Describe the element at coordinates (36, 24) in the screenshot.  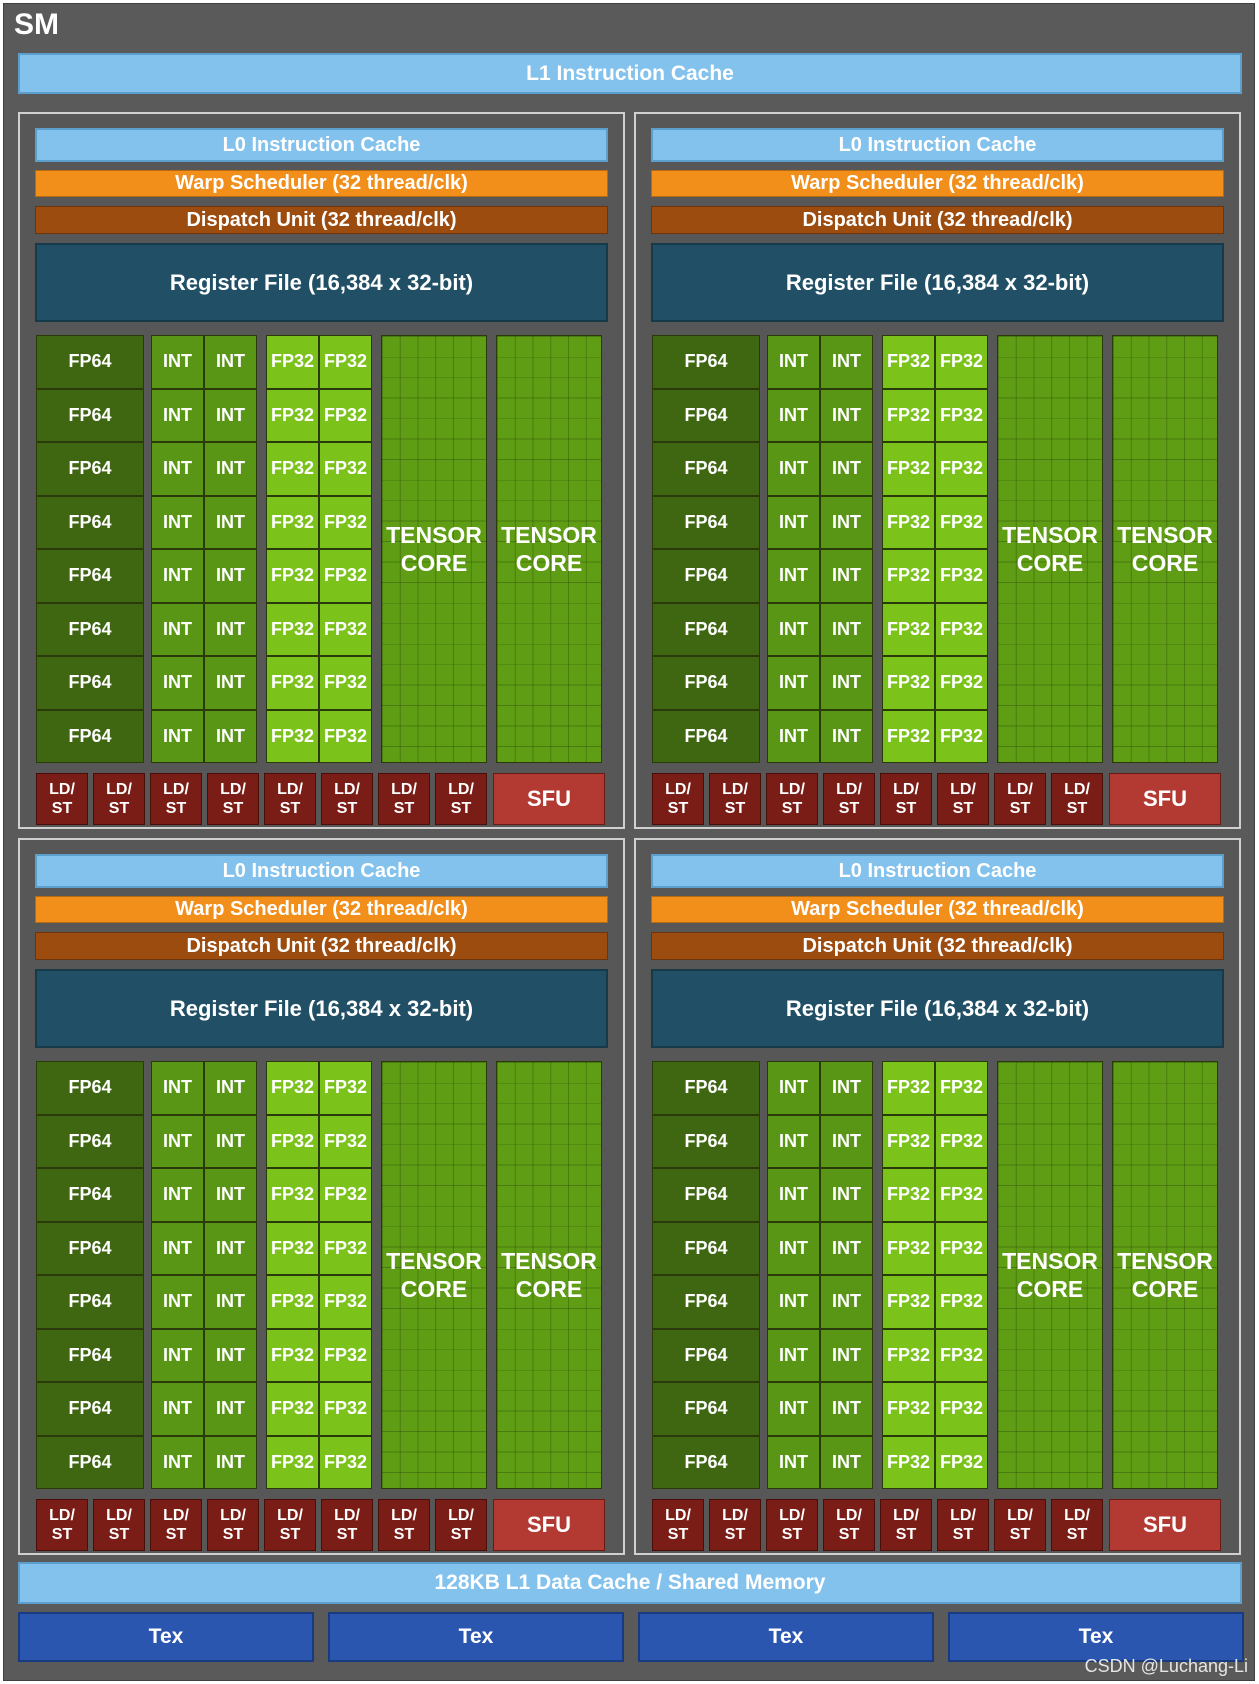
I see `sm-title: SM` at that location.